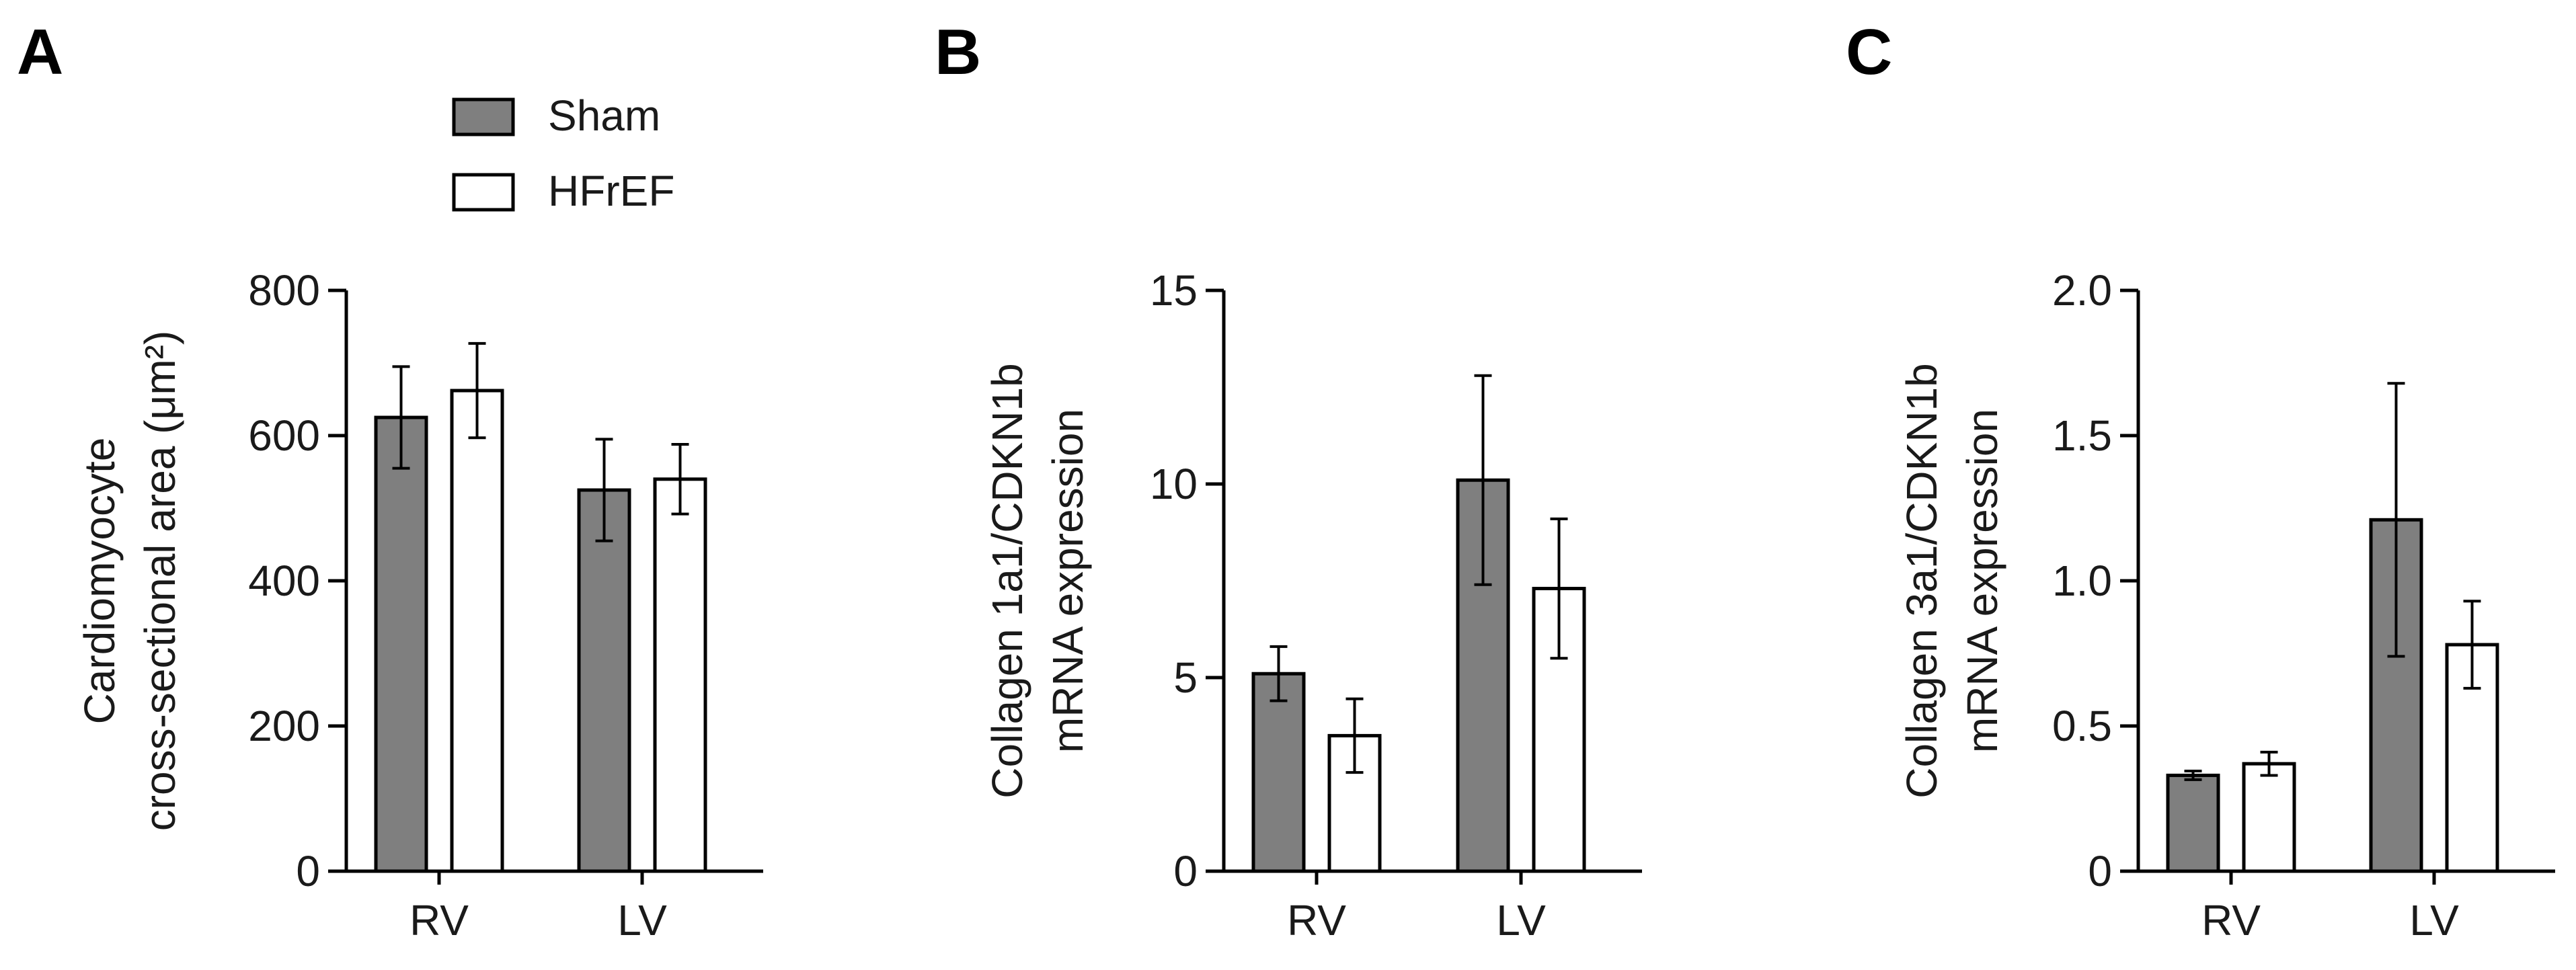 The height and width of the screenshot is (970, 2576). Describe the element at coordinates (1174, 290) in the screenshot. I see `y-tick-label: 15` at that location.